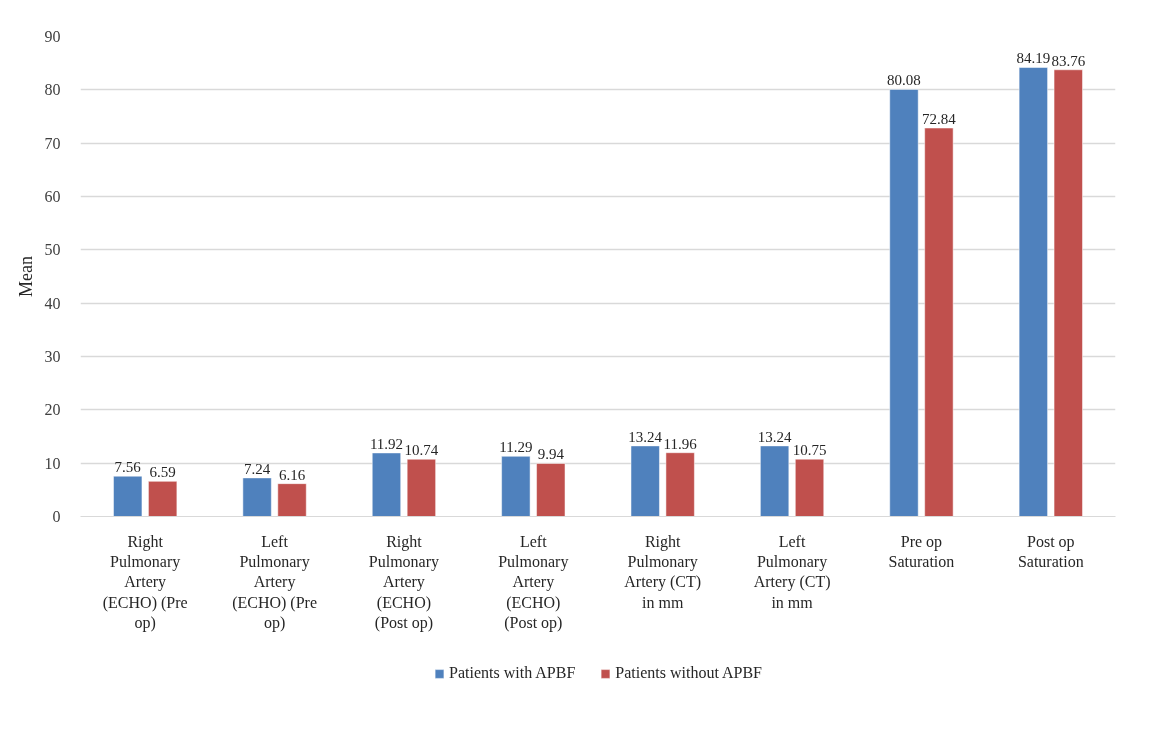 Image resolution: width=1171 pixels, height=731 pixels. Describe the element at coordinates (52, 90) in the screenshot. I see `y-tick-label: 80` at that location.